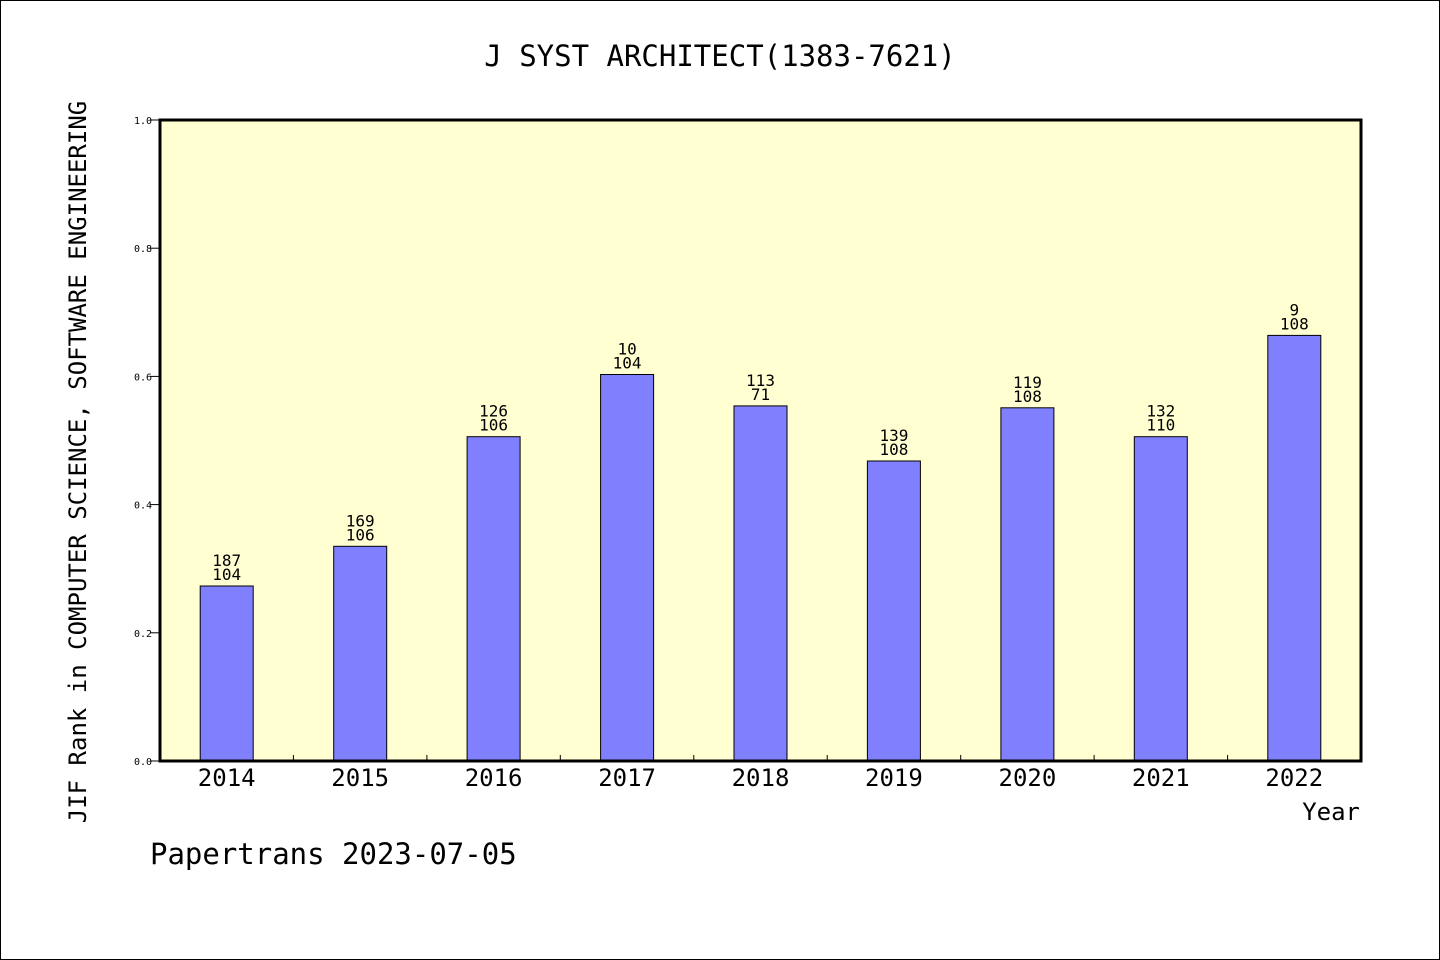 The width and height of the screenshot is (1440, 960). Describe the element at coordinates (893, 611) in the screenshot. I see `bar-2019` at that location.